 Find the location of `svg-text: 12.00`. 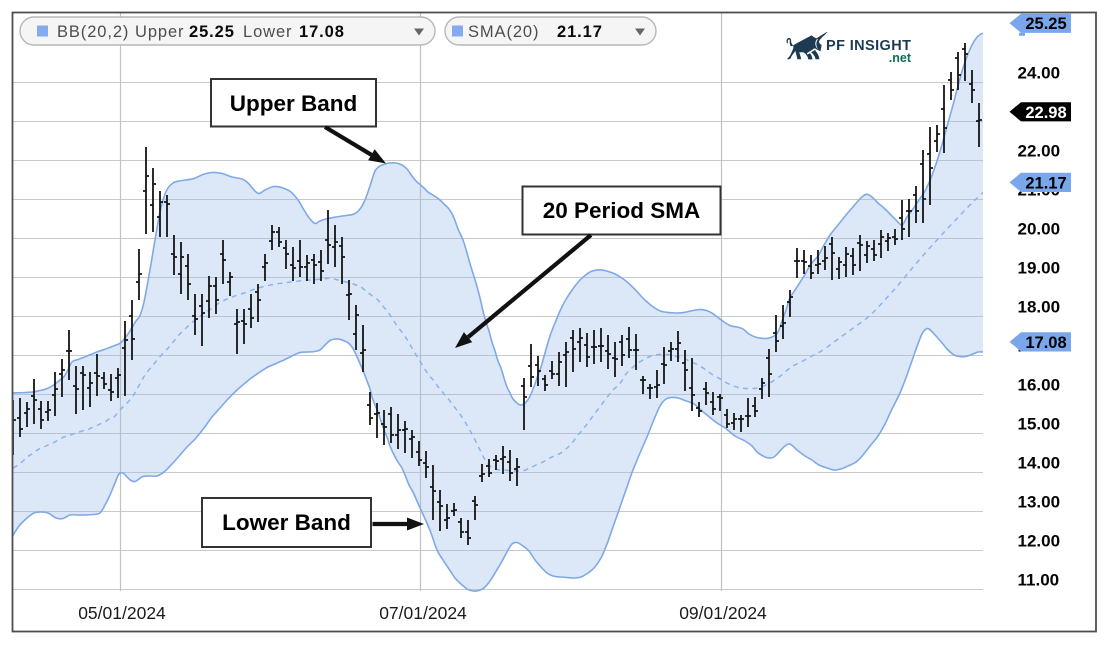

svg-text: 12.00 is located at coordinates (1039, 541).